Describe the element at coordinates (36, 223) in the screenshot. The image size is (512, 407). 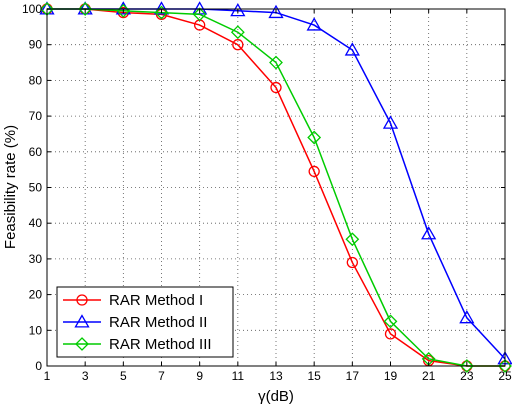
I see `y-tick-label: 40` at that location.